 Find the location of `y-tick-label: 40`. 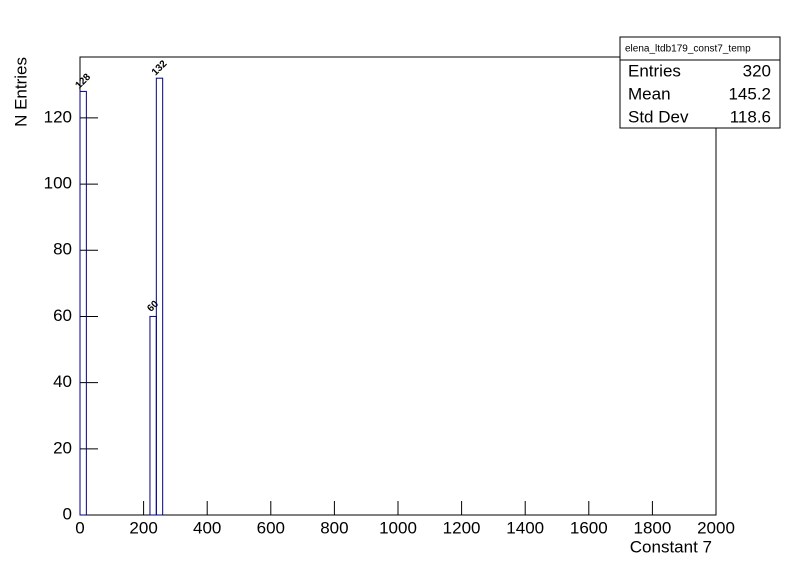

y-tick-label: 40 is located at coordinates (62, 381).